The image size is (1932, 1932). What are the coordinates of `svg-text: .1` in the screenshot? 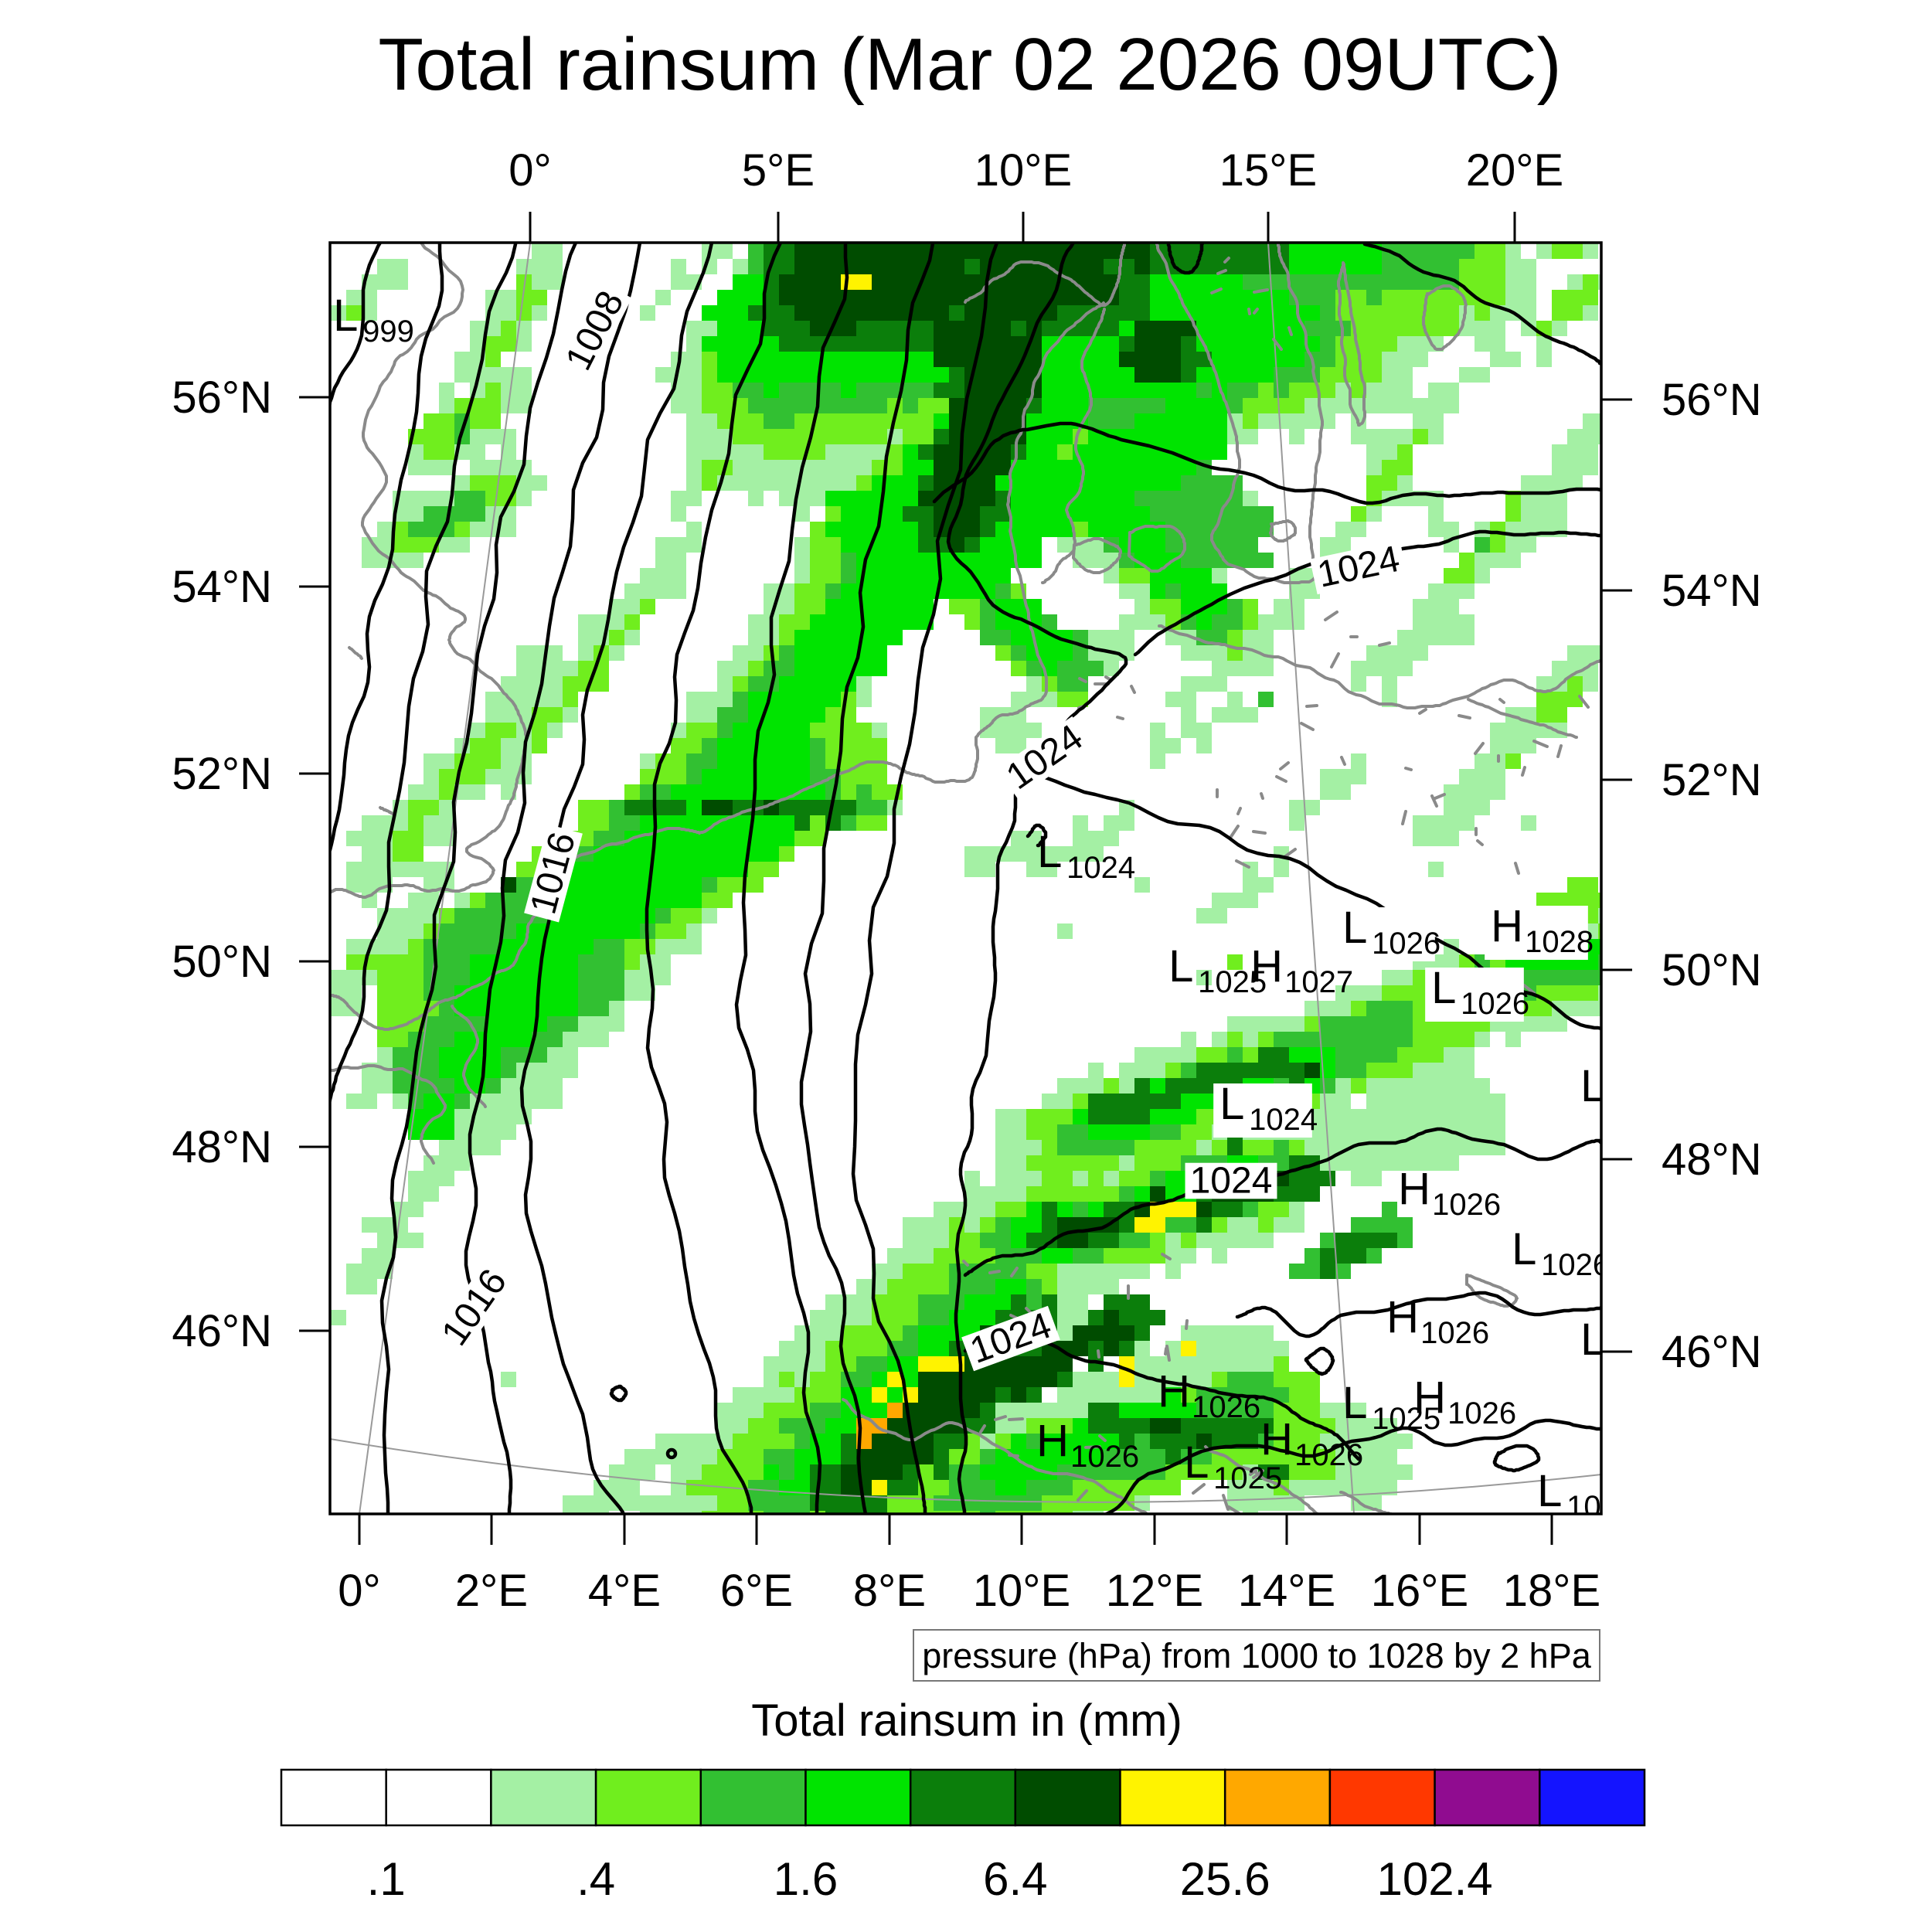 It's located at (387, 1879).